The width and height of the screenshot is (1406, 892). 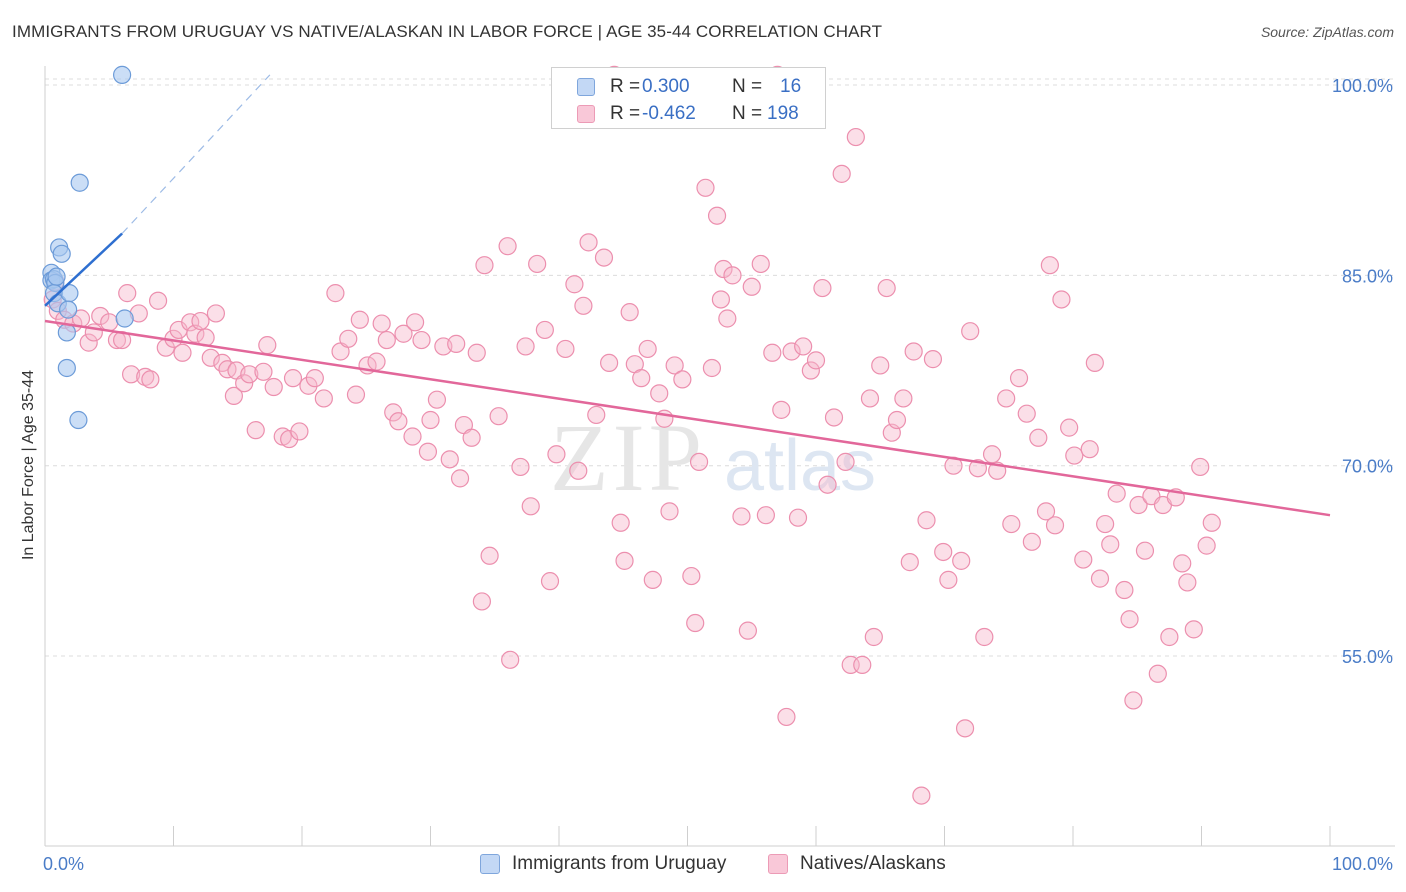 What do you see at coordinates (688, 87) in the screenshot?
I see `legend-row-uruguay: R = 0.300 N = 16` at bounding box center [688, 87].